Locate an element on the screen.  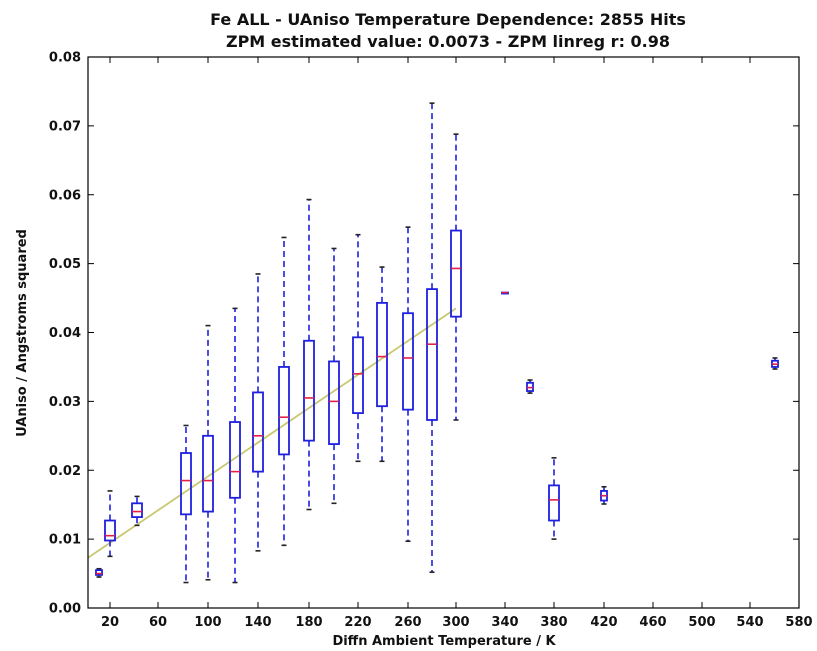
x-tick-label: 580 is located at coordinates (798, 622).